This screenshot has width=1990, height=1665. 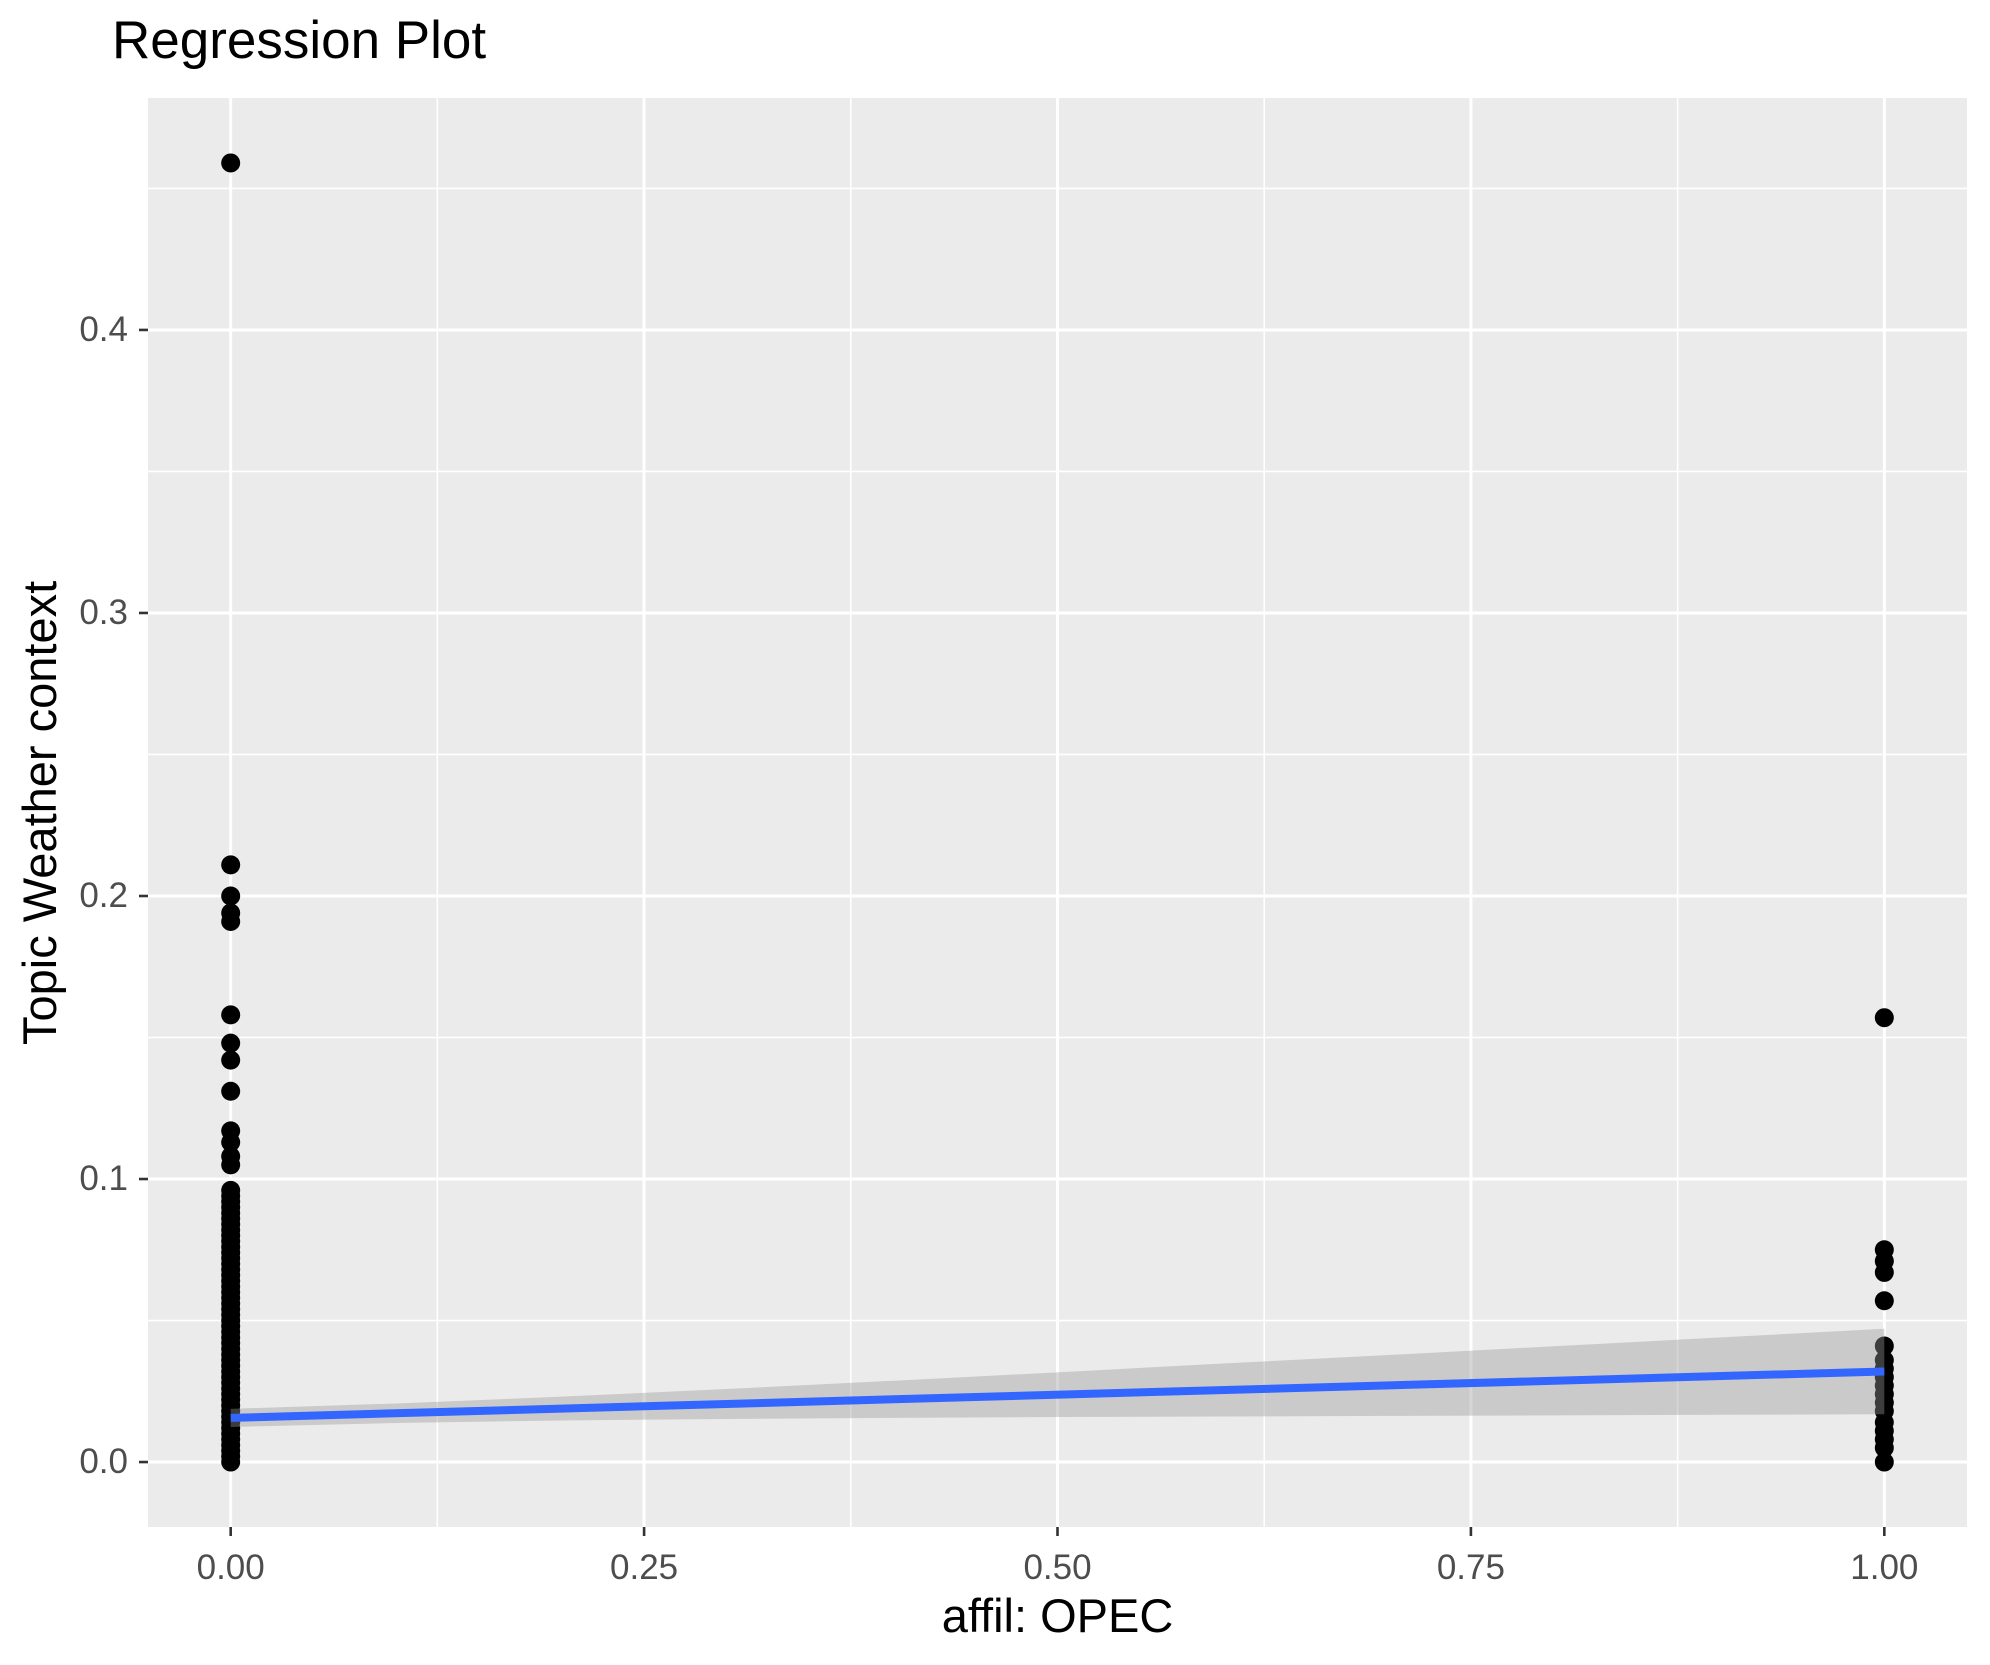 I want to click on y-tick-label: 0.2, so click(x=103, y=895).